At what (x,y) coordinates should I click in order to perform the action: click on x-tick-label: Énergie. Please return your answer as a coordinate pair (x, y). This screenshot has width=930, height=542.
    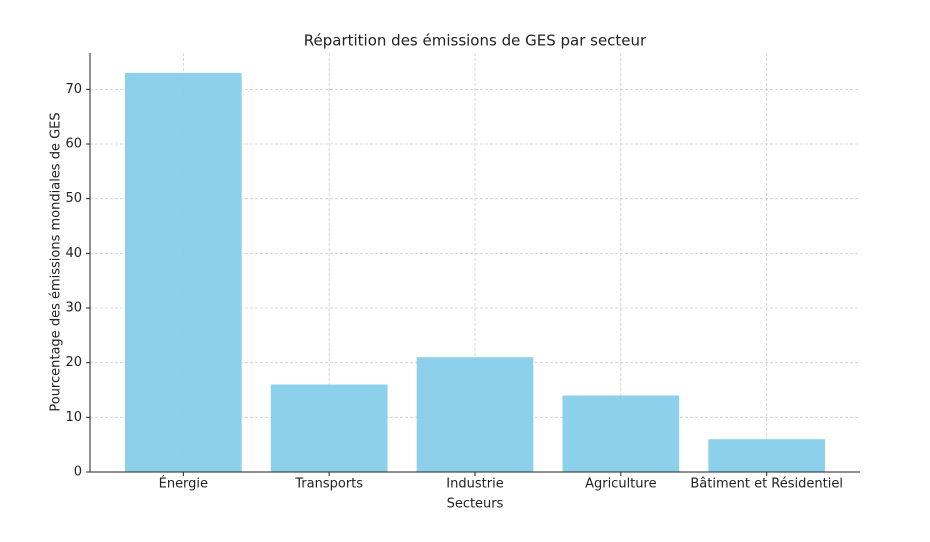
    Looking at the image, I should click on (183, 484).